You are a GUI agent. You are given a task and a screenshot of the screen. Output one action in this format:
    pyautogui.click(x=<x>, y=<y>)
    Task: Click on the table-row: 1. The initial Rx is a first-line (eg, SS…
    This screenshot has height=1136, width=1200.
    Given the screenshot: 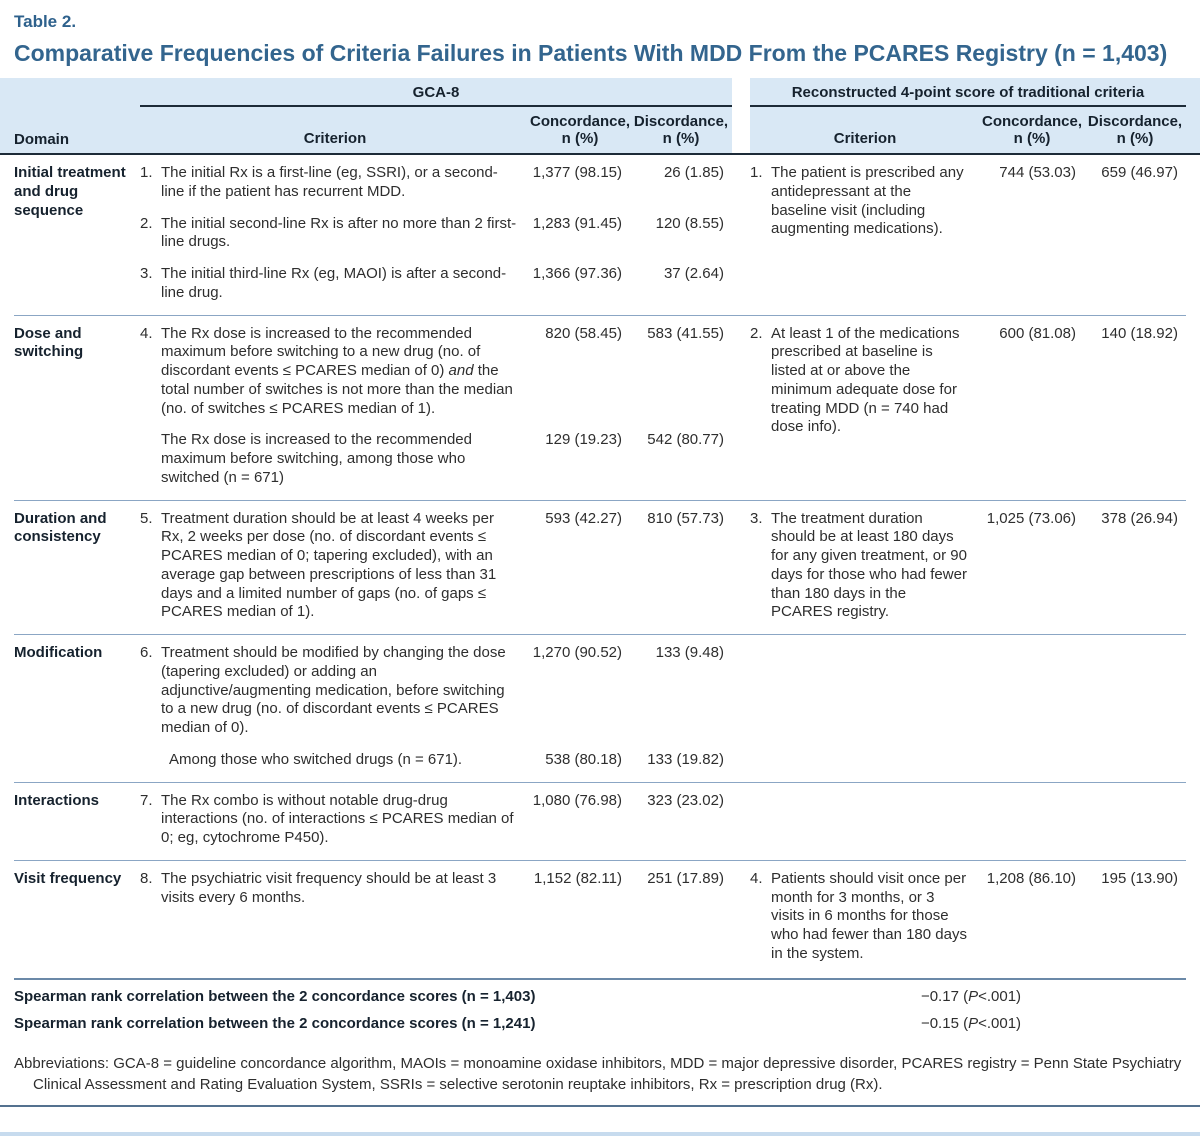 What is the action you would take?
    pyautogui.click(x=436, y=183)
    